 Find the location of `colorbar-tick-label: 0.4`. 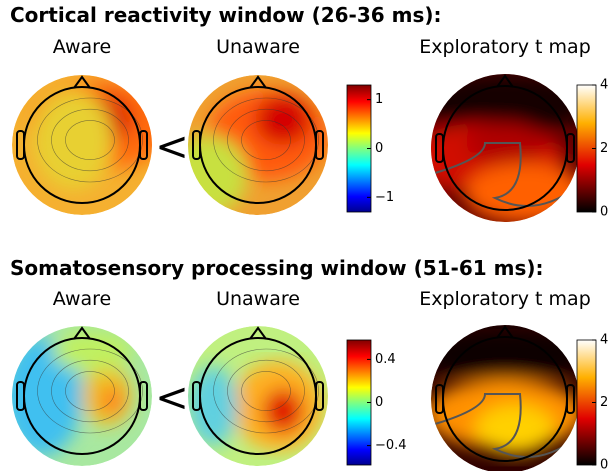

colorbar-tick-label: 0.4 is located at coordinates (385, 359).